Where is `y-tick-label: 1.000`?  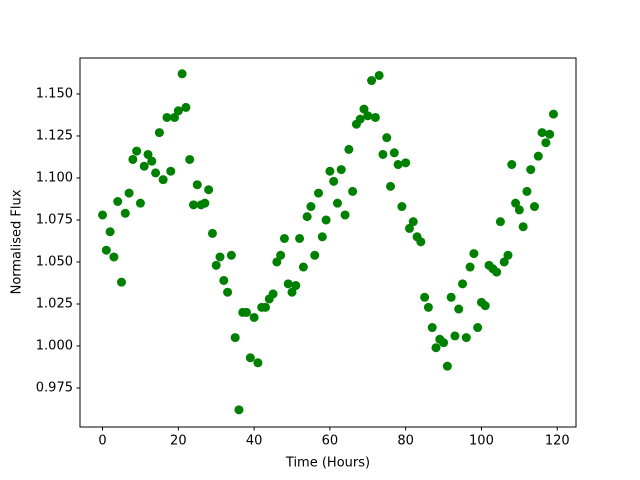
y-tick-label: 1.000 is located at coordinates (54, 346).